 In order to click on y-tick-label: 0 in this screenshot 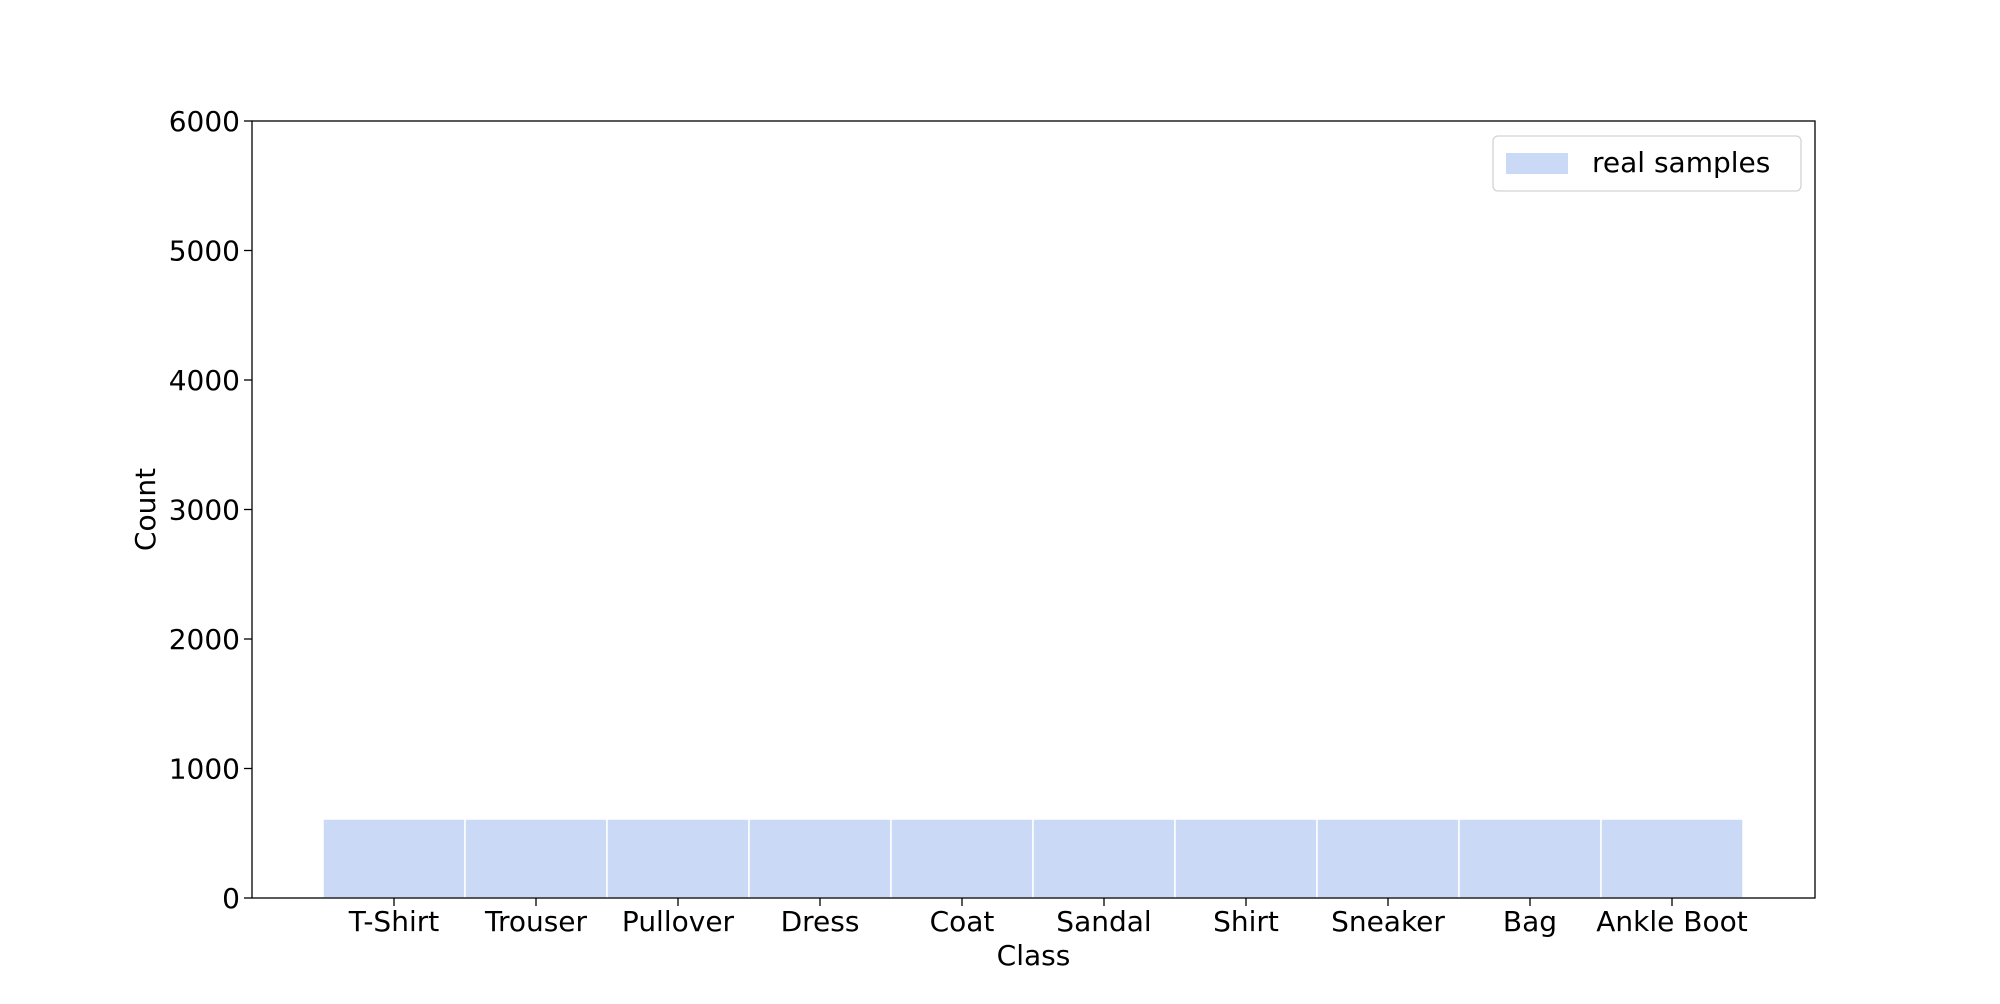, I will do `click(231, 898)`.